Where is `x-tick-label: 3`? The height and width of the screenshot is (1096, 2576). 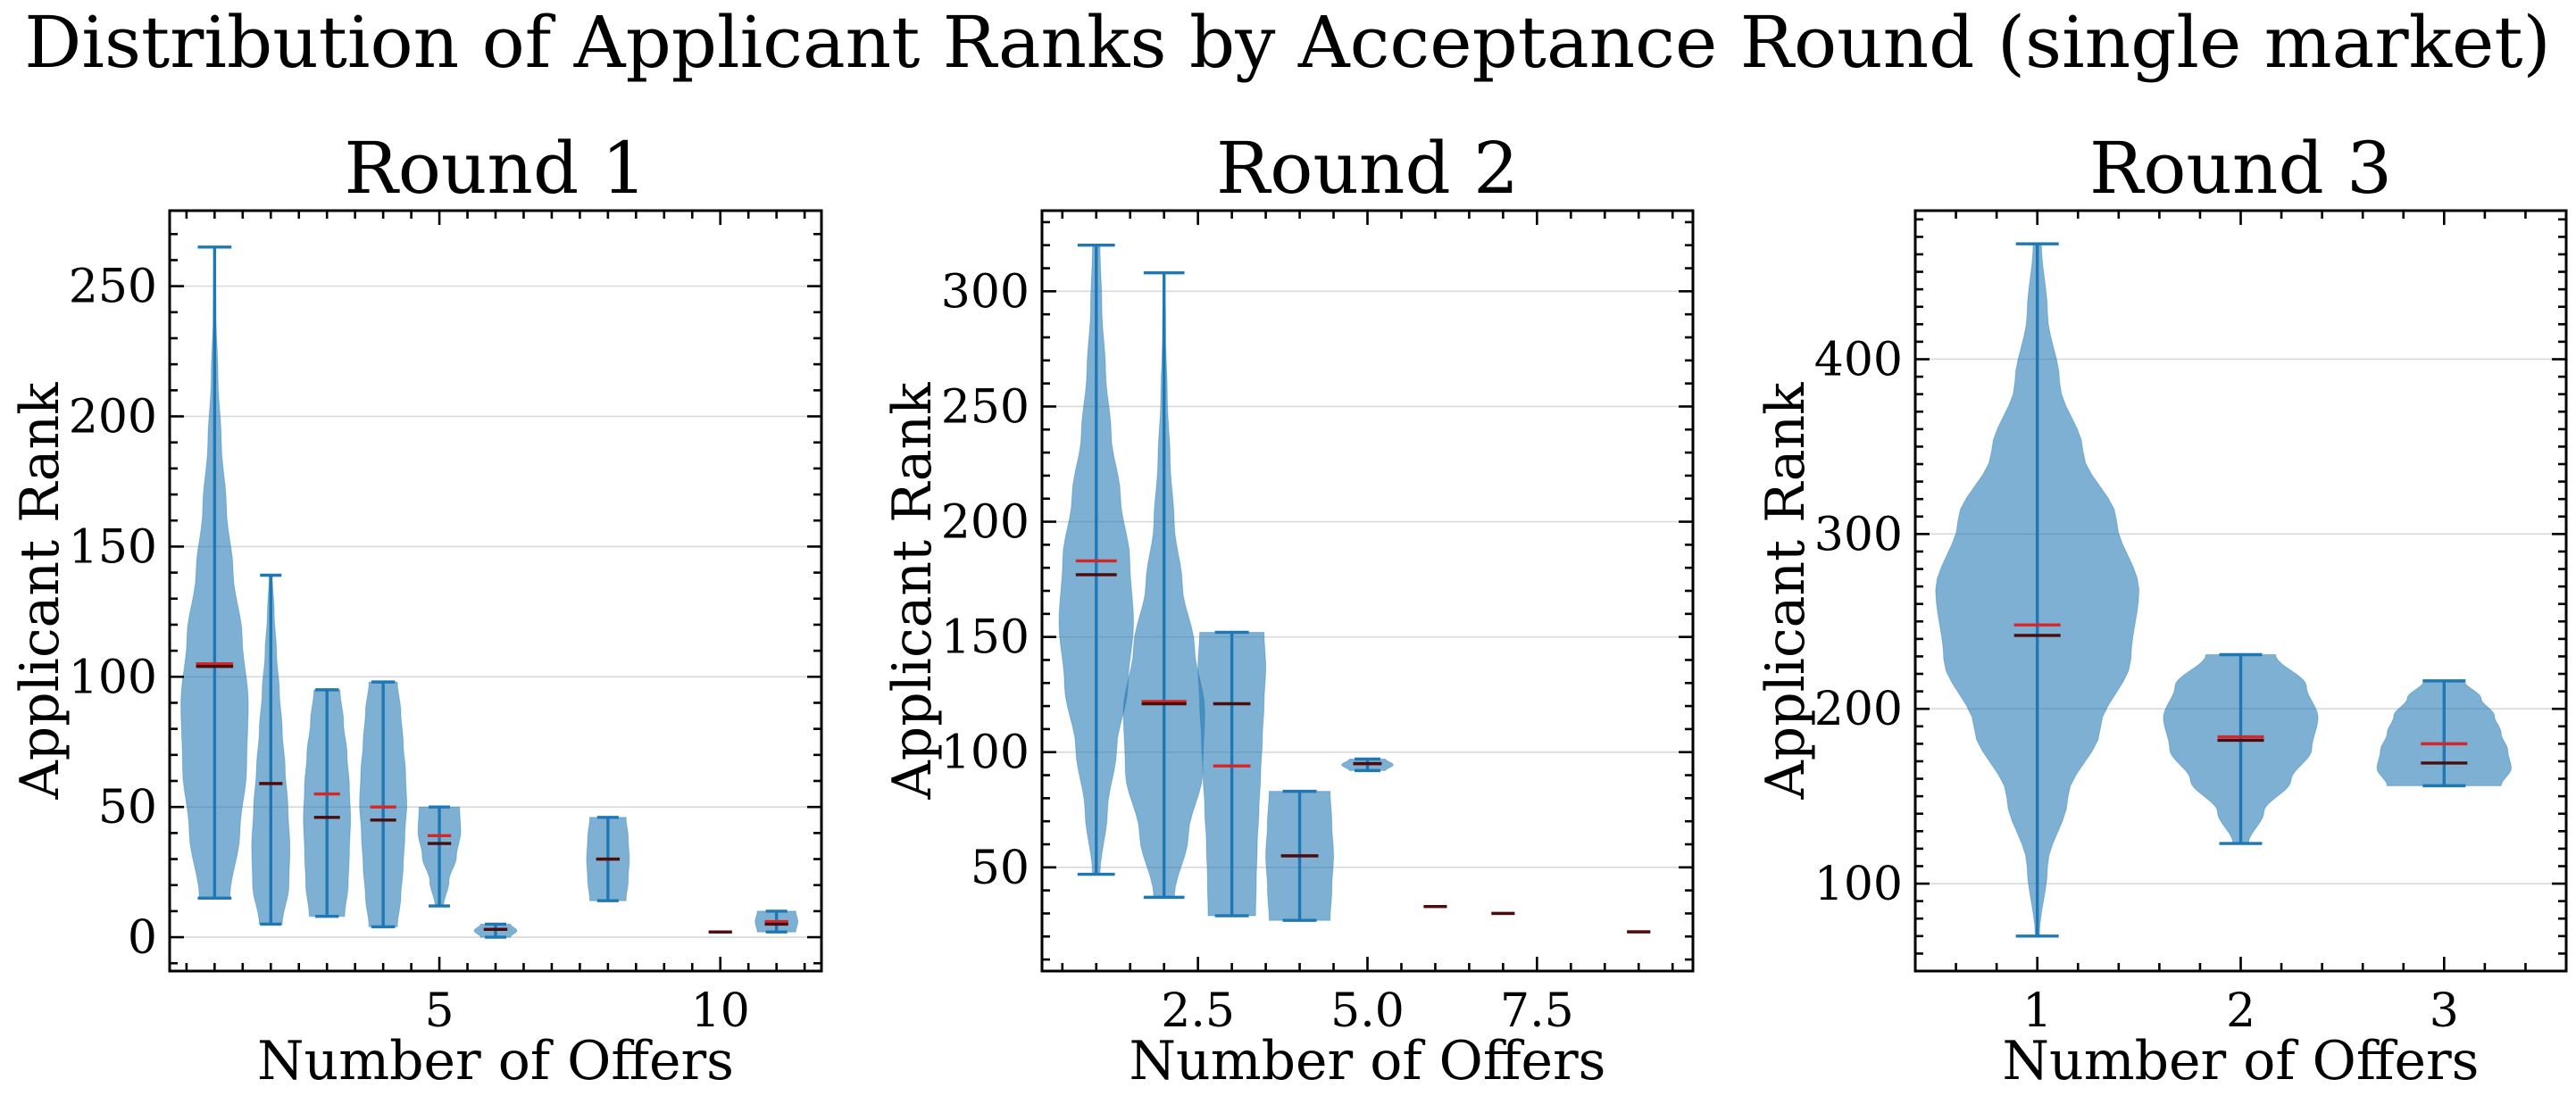 x-tick-label: 3 is located at coordinates (2444, 1011).